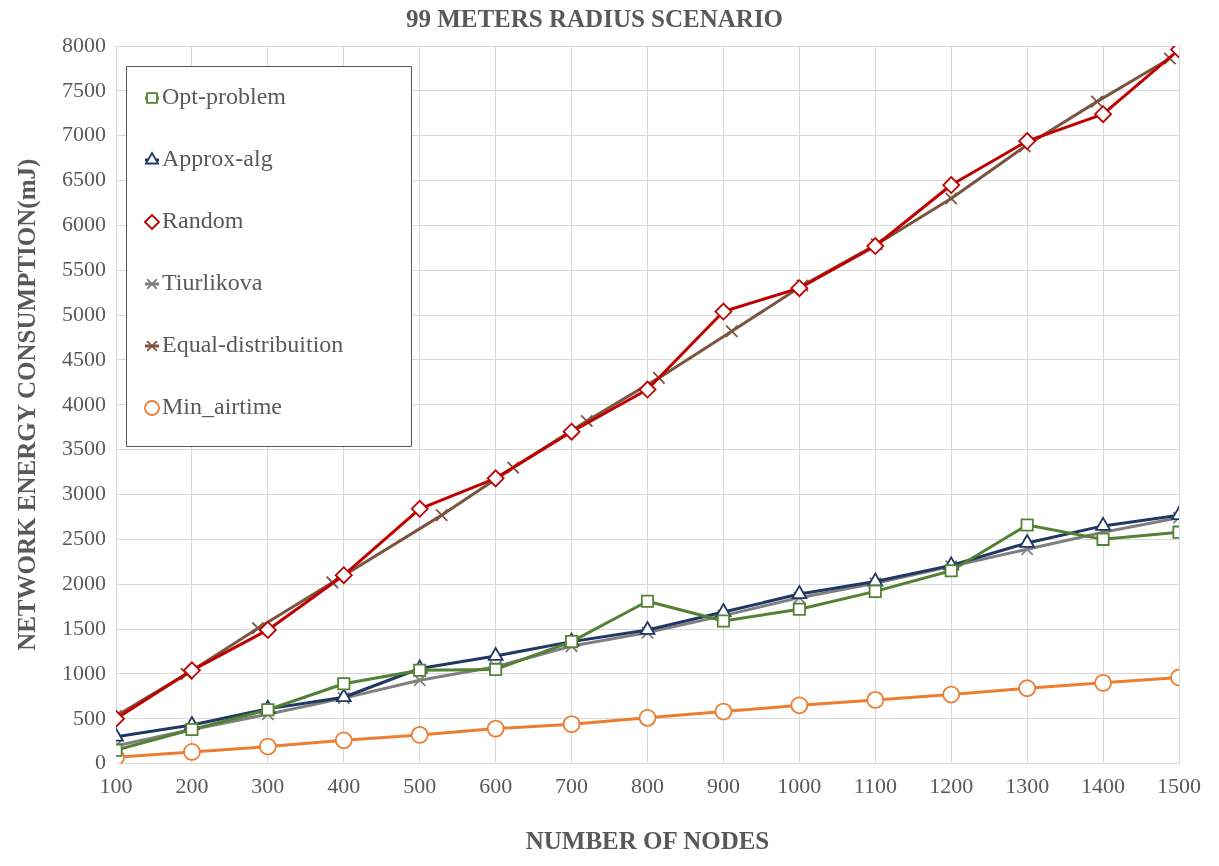 Image resolution: width=1219 pixels, height=866 pixels. What do you see at coordinates (1027, 785) in the screenshot?
I see `x-tick-label: 1300` at bounding box center [1027, 785].